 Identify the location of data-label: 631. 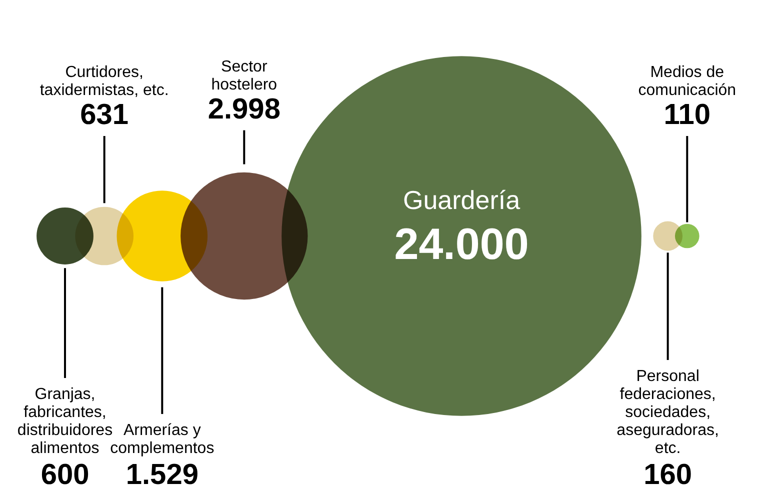
(104, 115).